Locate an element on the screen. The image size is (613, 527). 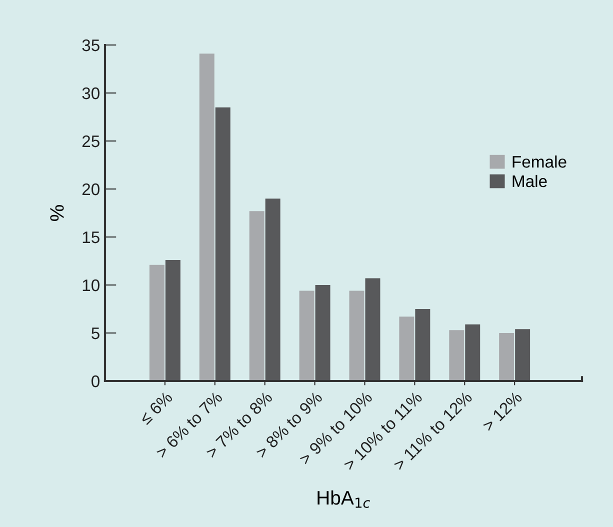
y-tick-label: 30 is located at coordinates (91, 93).